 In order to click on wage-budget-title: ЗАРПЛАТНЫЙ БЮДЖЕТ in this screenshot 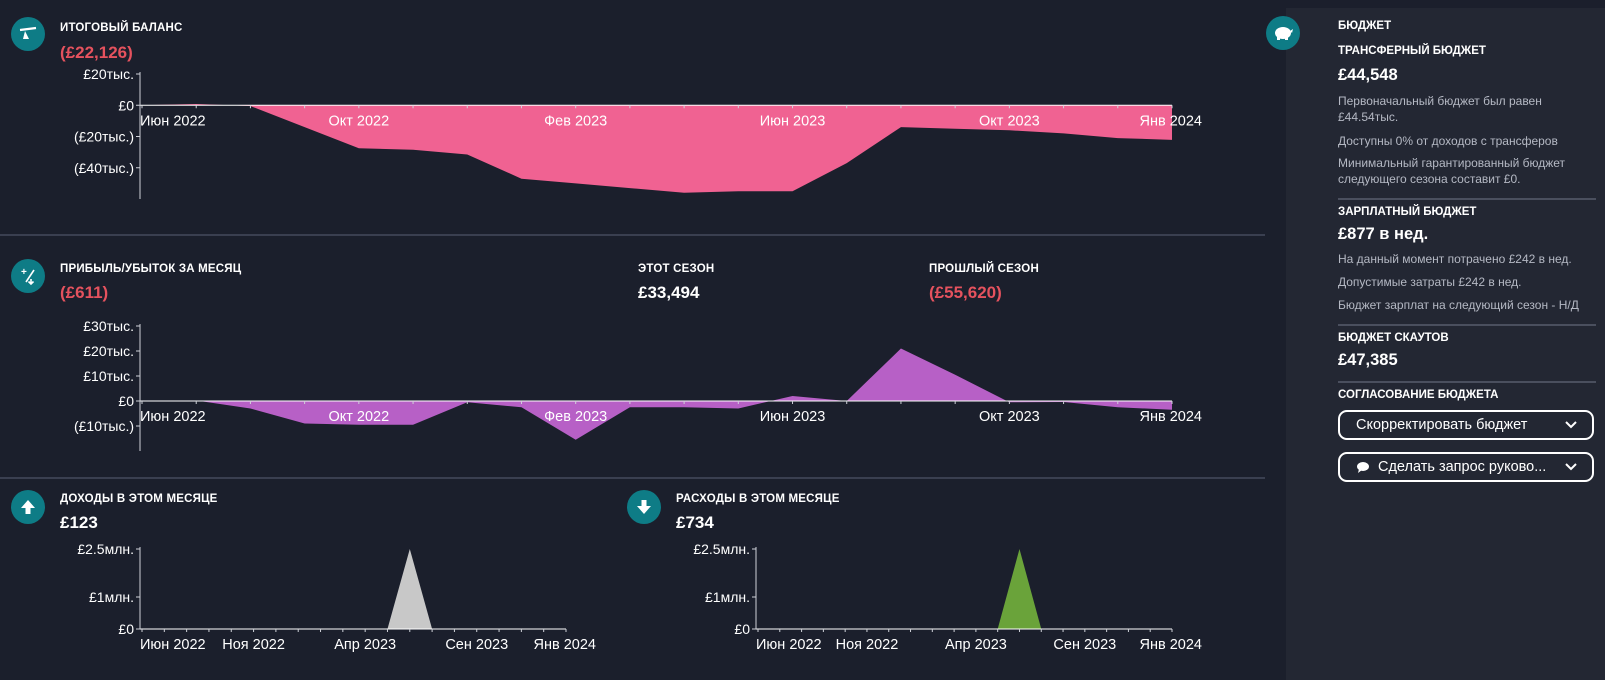, I will do `click(1407, 212)`.